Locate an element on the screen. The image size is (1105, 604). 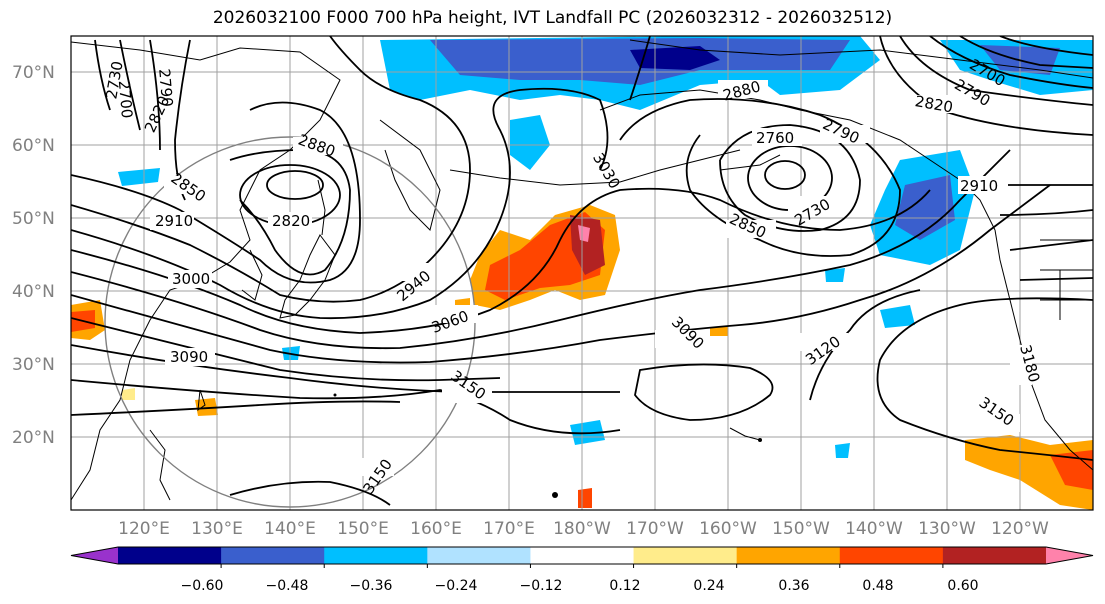
lat-label: 70°N is located at coordinates (33, 73).